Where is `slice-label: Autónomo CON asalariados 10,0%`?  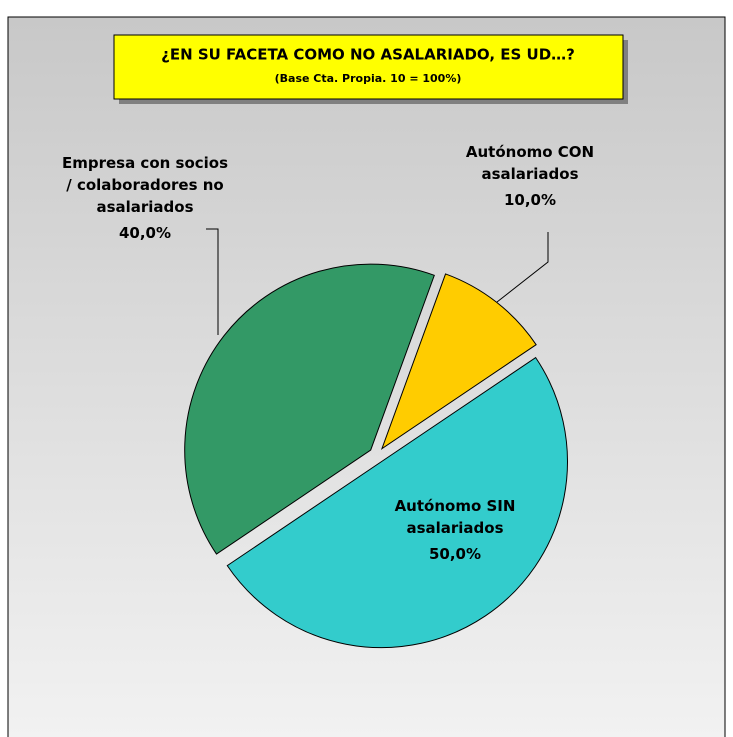 slice-label: Autónomo CON asalariados 10,0% is located at coordinates (530, 176).